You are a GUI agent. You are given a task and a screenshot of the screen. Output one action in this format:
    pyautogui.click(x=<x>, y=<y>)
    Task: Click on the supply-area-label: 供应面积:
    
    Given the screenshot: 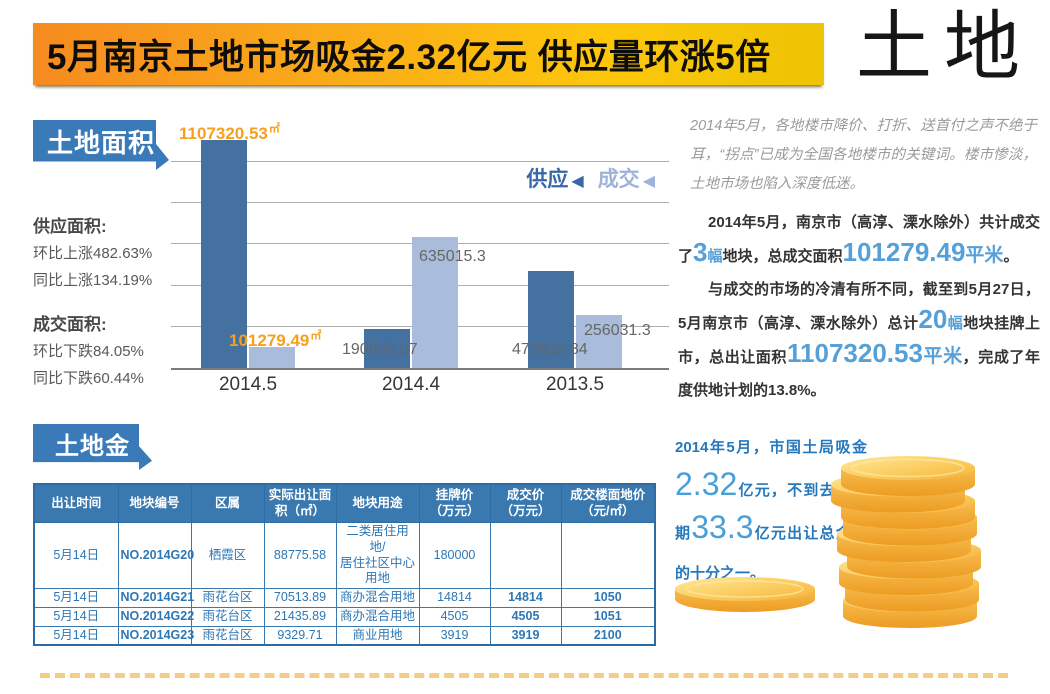 What is the action you would take?
    pyautogui.click(x=70, y=226)
    